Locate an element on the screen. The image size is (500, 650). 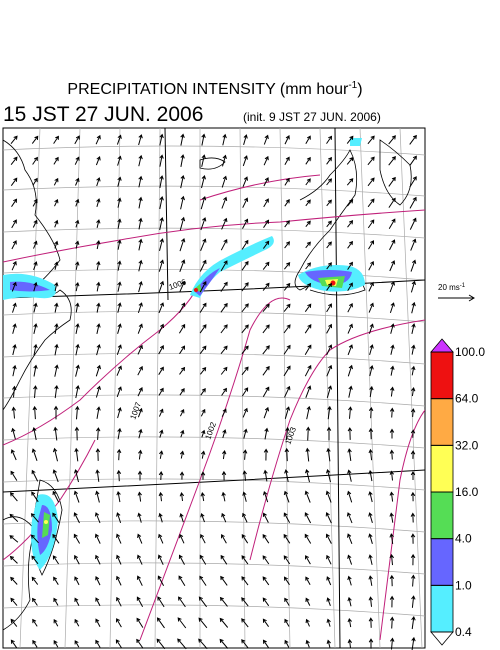
wind-reference-label: 20 ms-1 is located at coordinates (452, 287).